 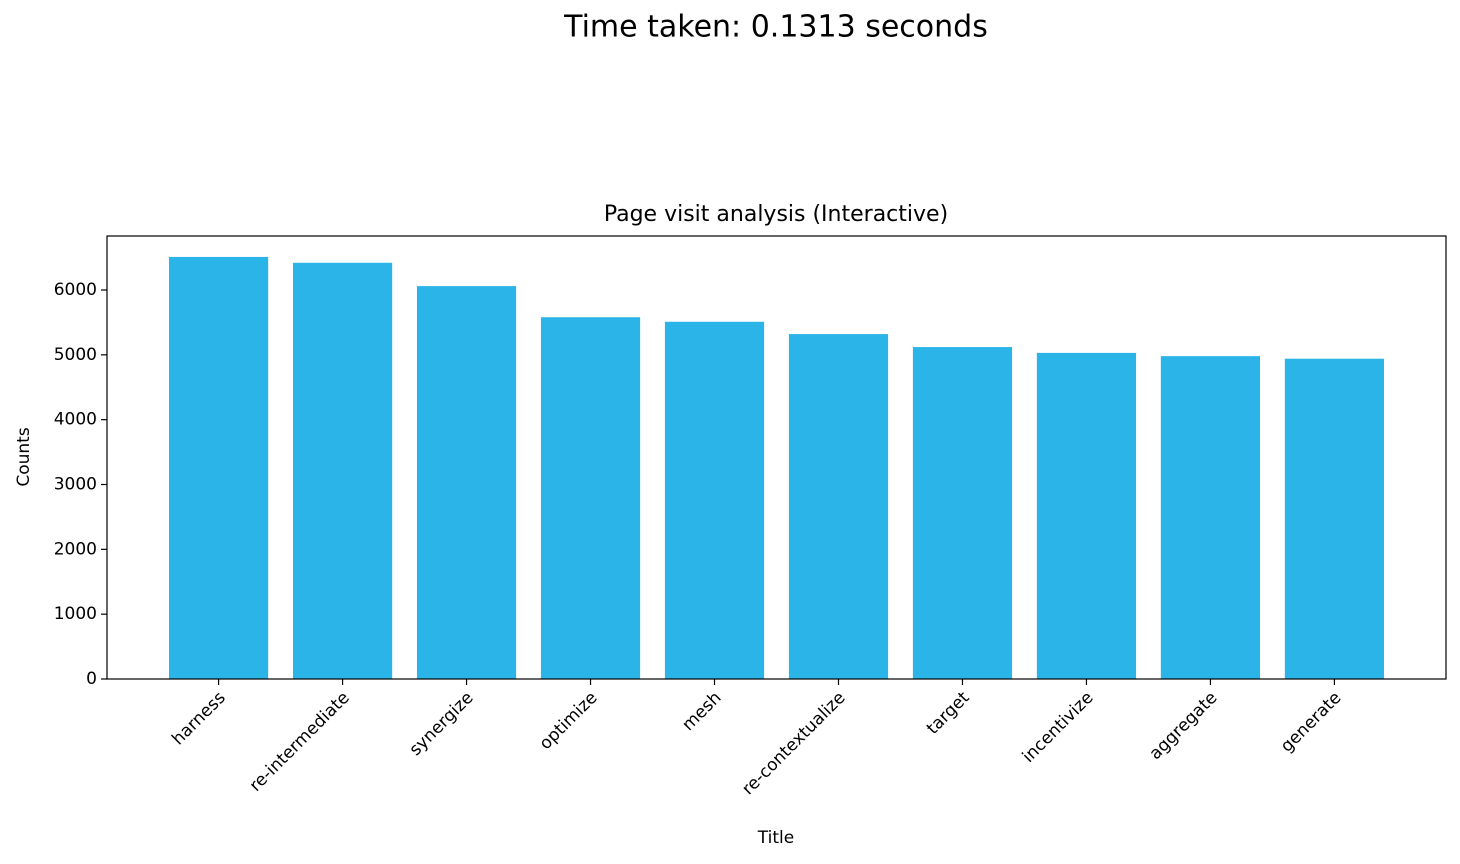 I want to click on x-tick-label: re-intermediate, so click(x=300, y=742).